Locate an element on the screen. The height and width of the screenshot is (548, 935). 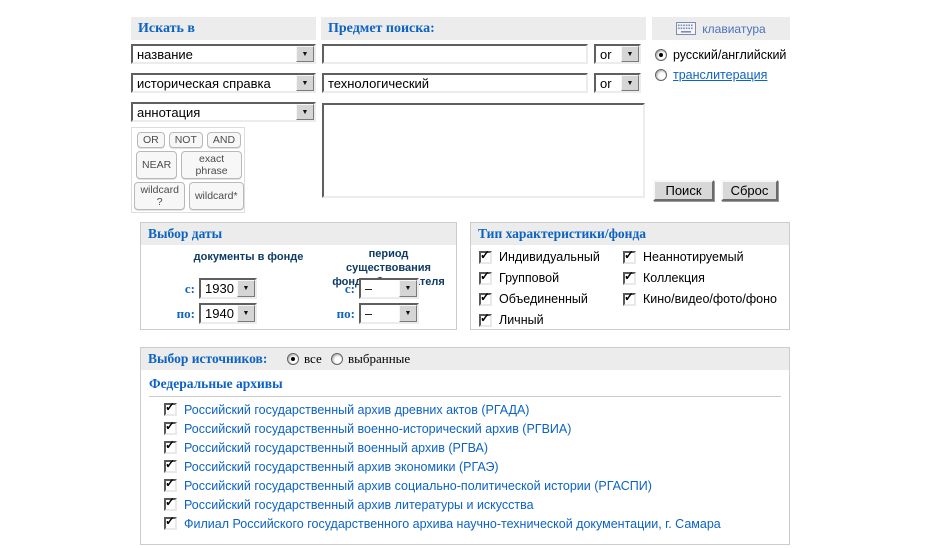
search-in-header: Искать в is located at coordinates (223, 28).